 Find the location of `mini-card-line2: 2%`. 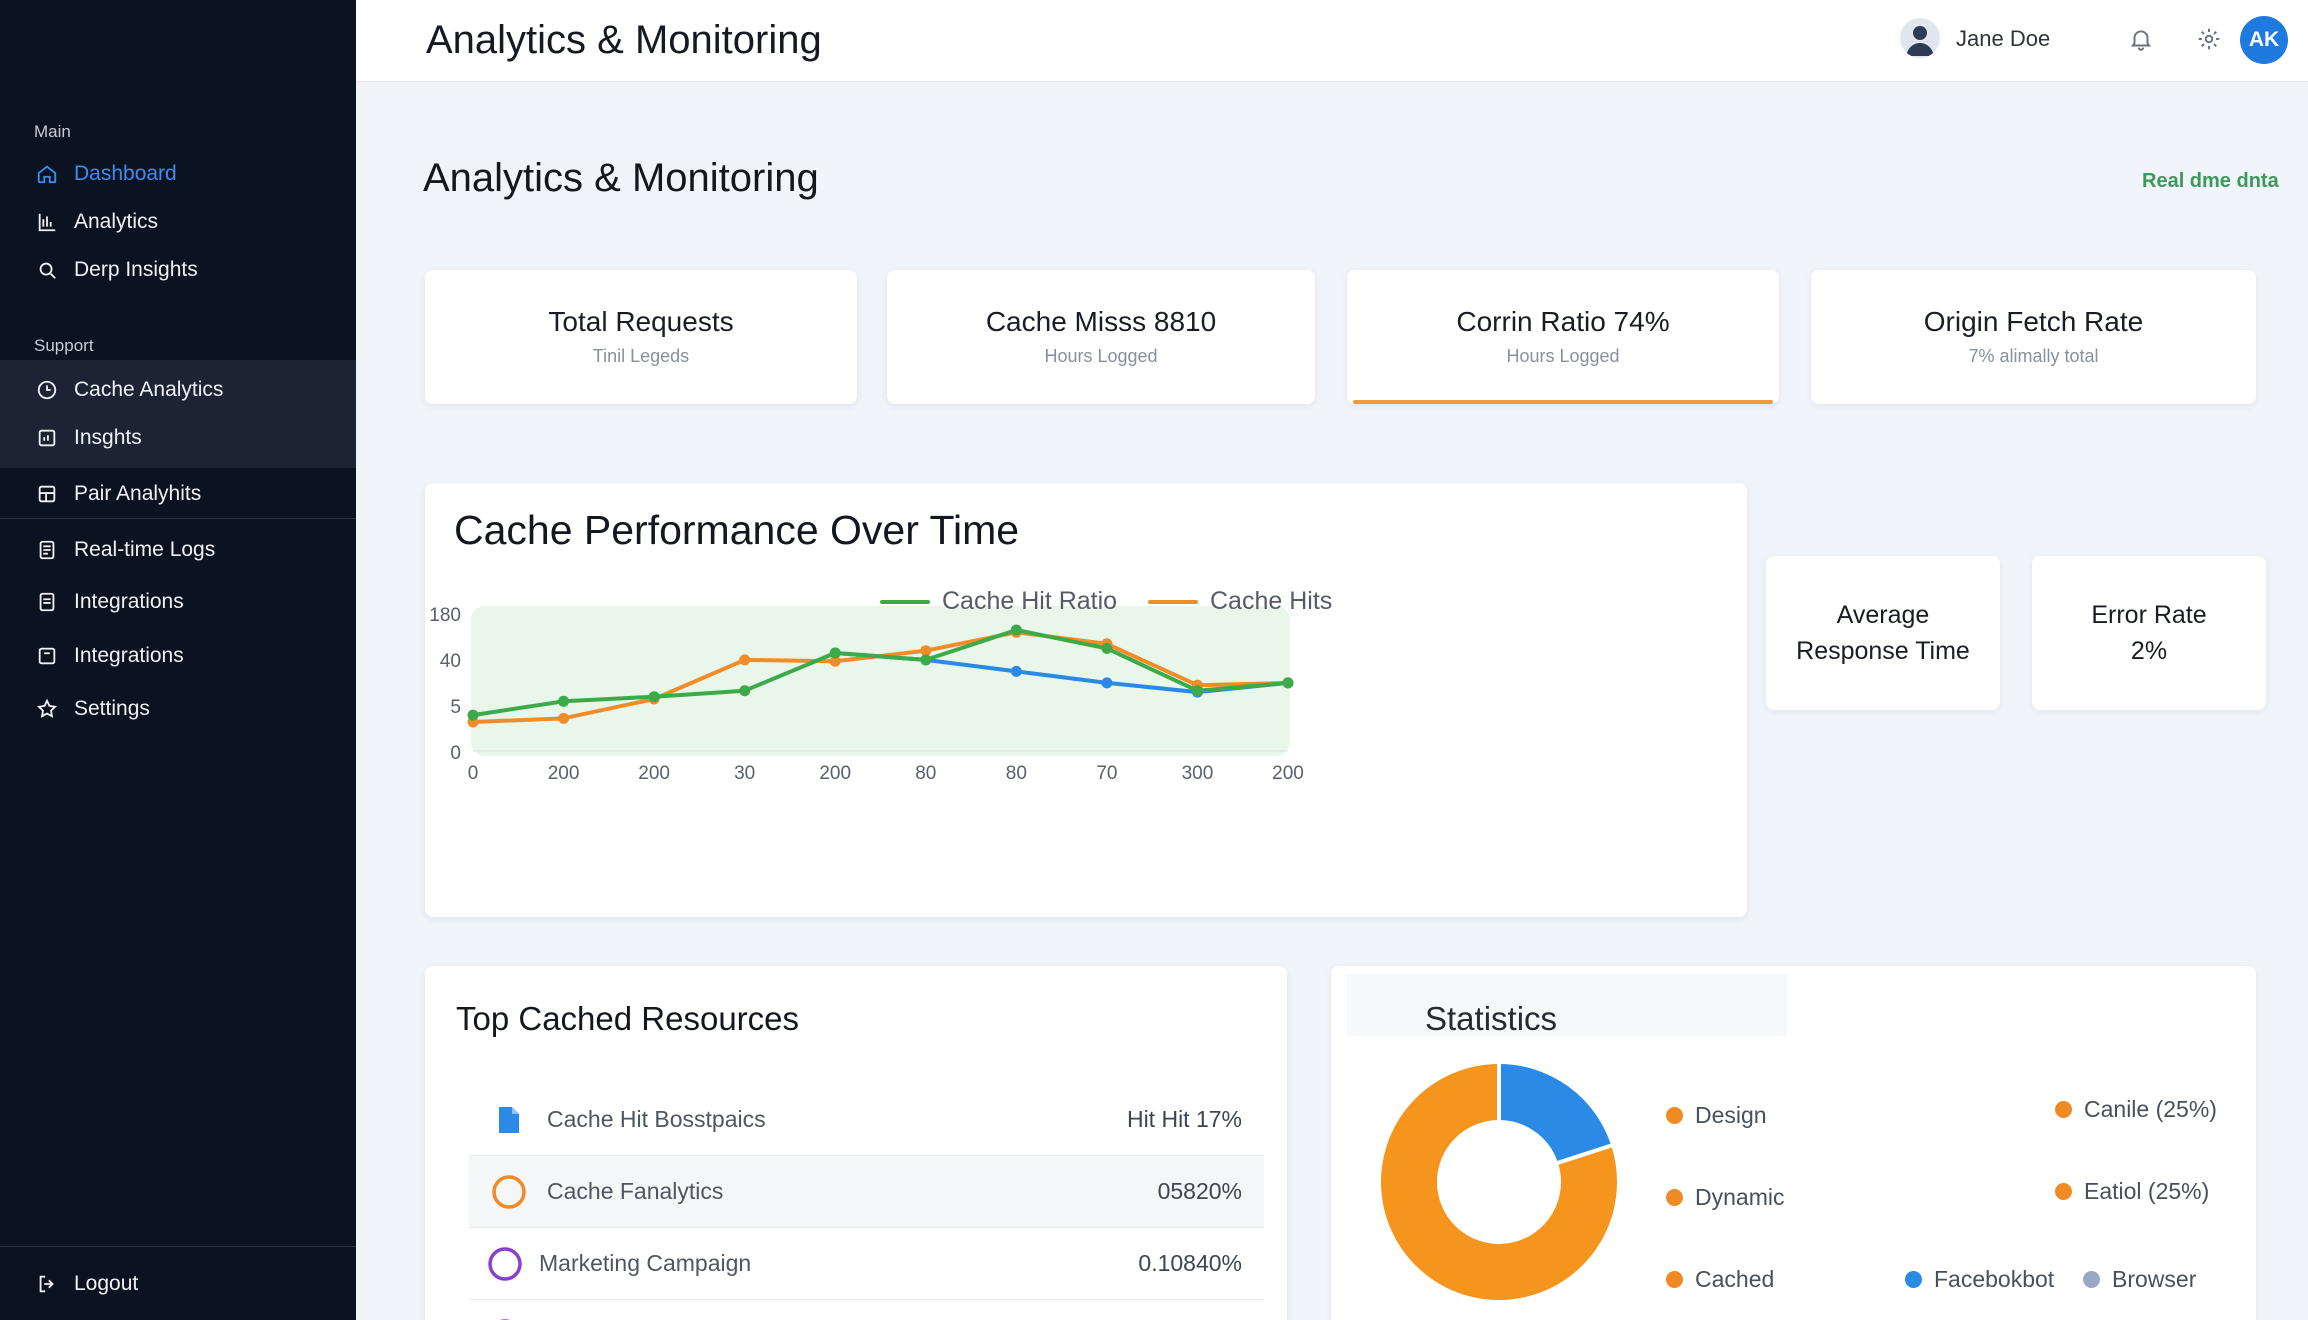

mini-card-line2: 2% is located at coordinates (2149, 651).